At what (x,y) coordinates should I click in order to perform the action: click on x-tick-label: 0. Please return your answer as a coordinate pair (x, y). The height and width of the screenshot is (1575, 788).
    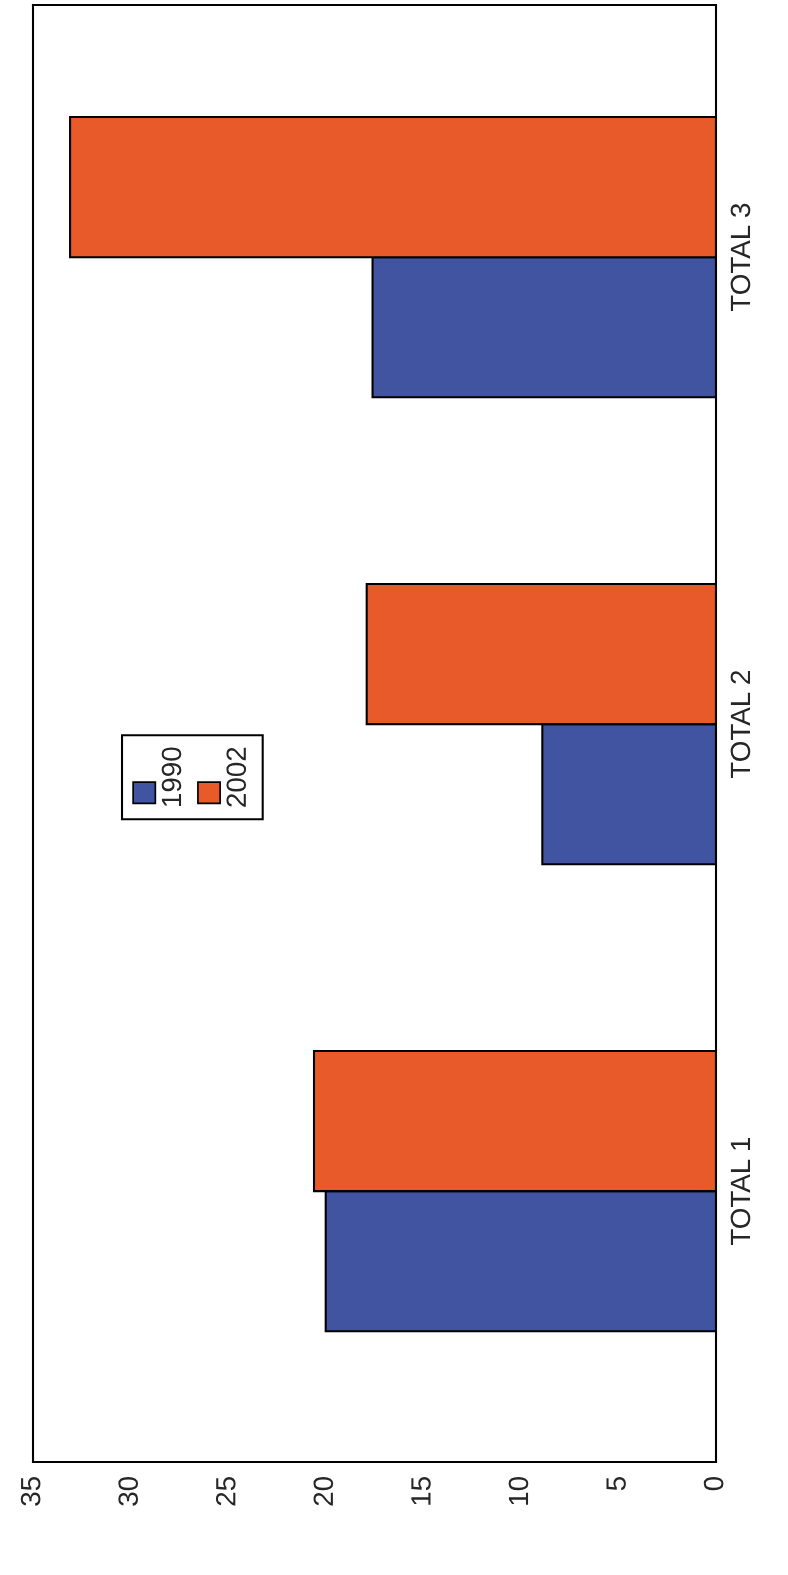
    Looking at the image, I should click on (713, 1483).